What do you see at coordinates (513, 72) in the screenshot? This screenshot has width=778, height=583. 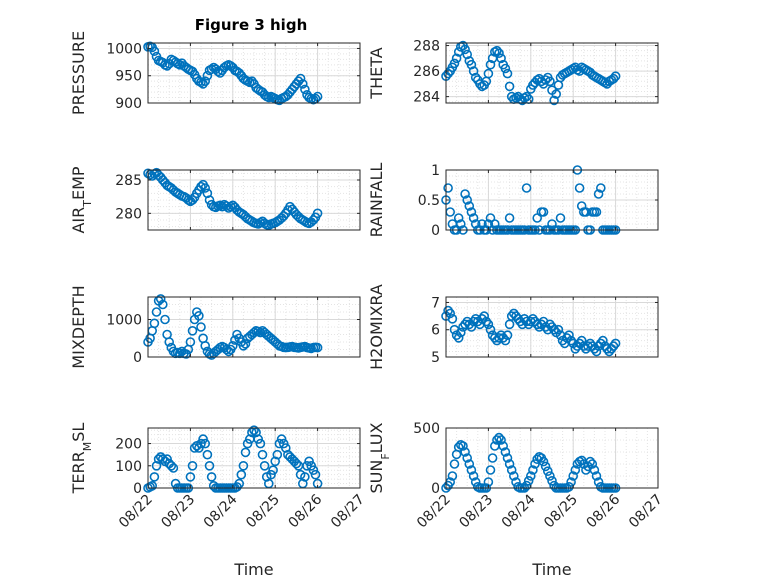 I see `subplot-theta: 284 286 288 THETA` at bounding box center [513, 72].